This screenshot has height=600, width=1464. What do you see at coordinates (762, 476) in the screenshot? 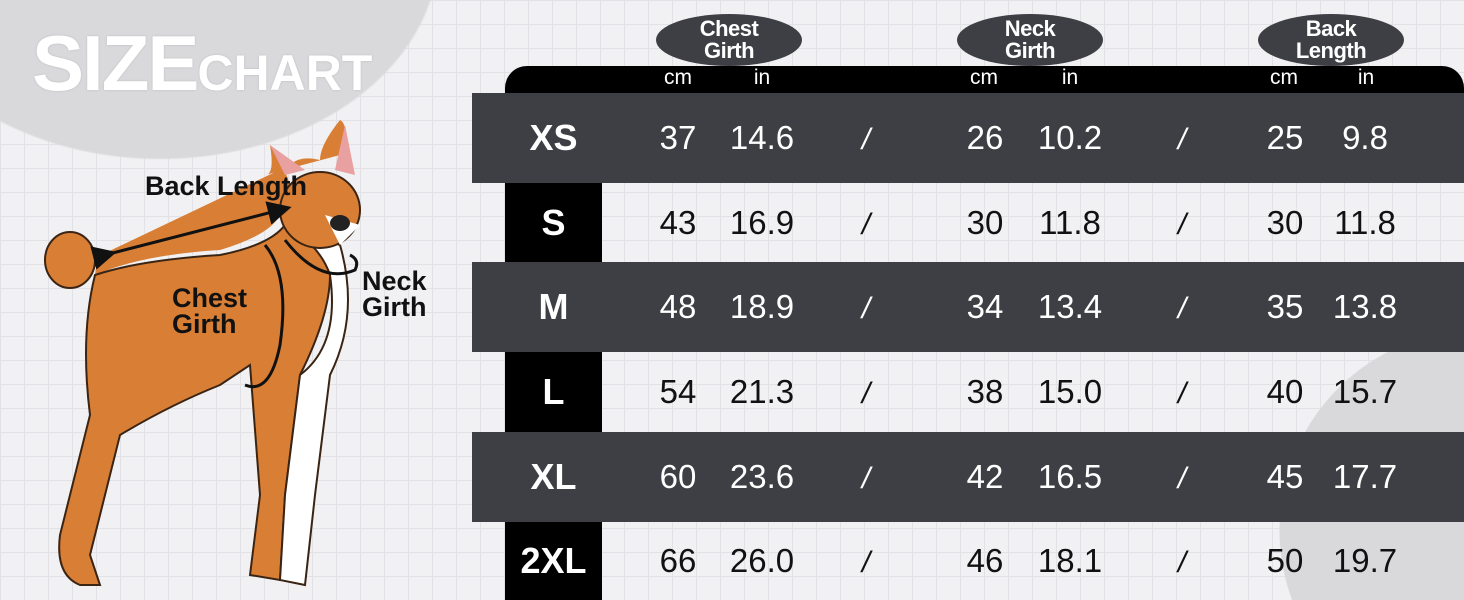
I see `measurement-value: 23.6` at bounding box center [762, 476].